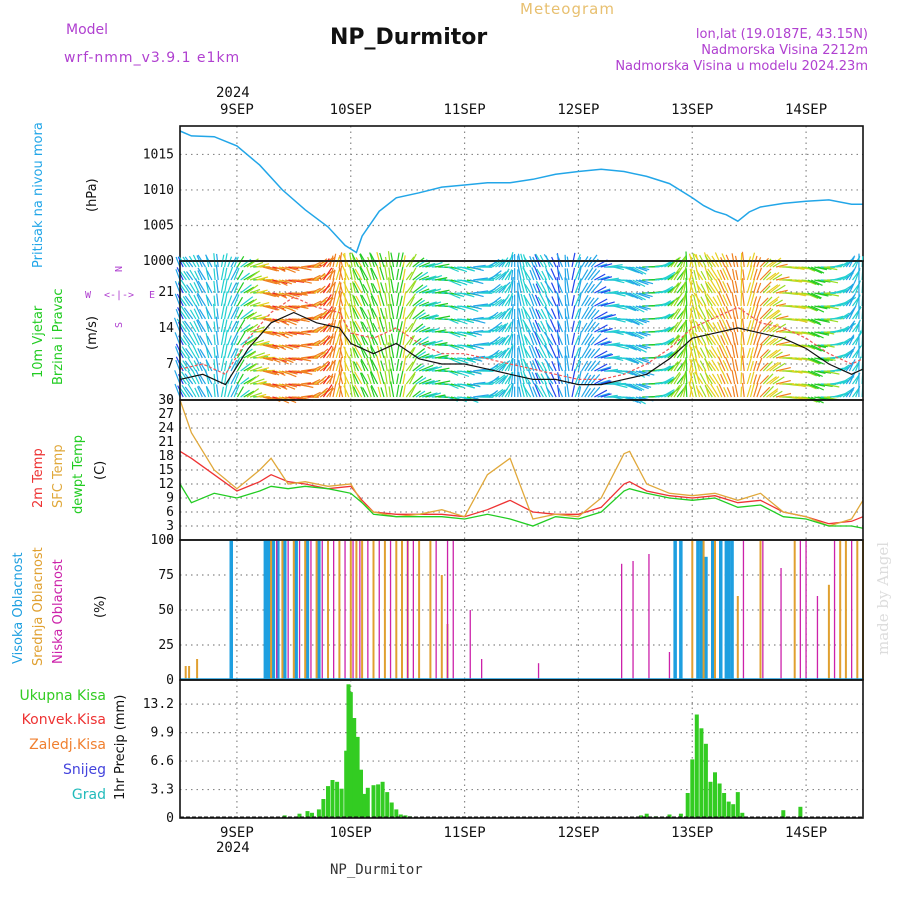 The height and width of the screenshot is (900, 900). What do you see at coordinates (120, 747) in the screenshot?
I see `precip-ylabel: 1hr Precip (mm)` at bounding box center [120, 747].